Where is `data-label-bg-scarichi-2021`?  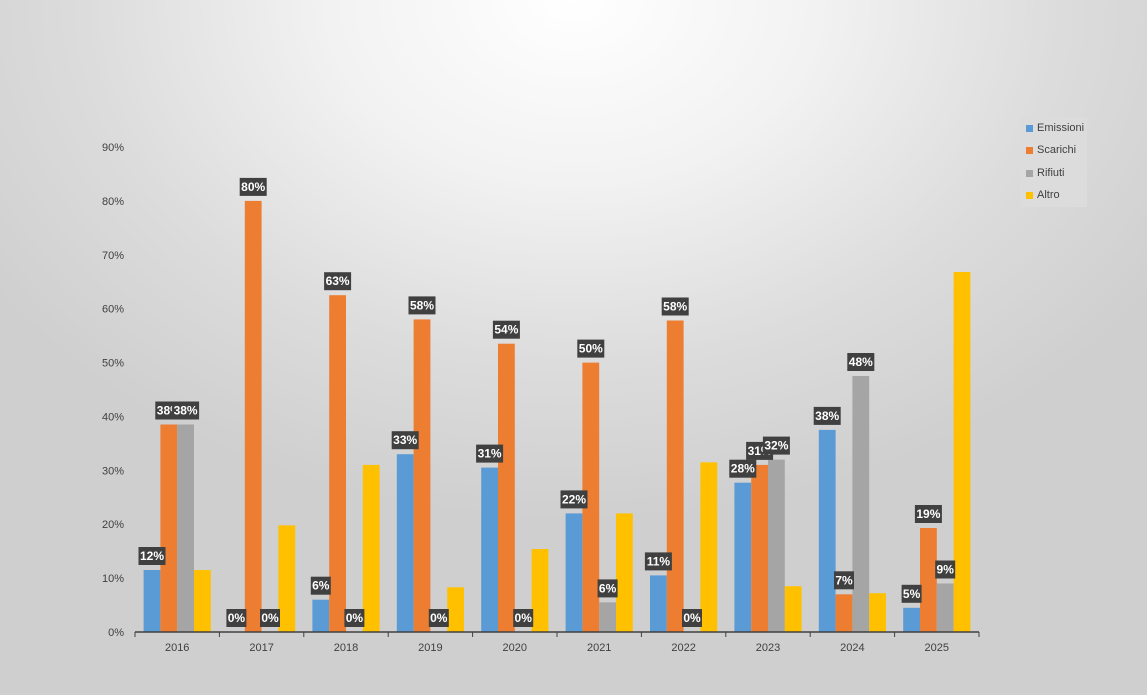
data-label-bg-scarichi-2021 is located at coordinates (591, 348).